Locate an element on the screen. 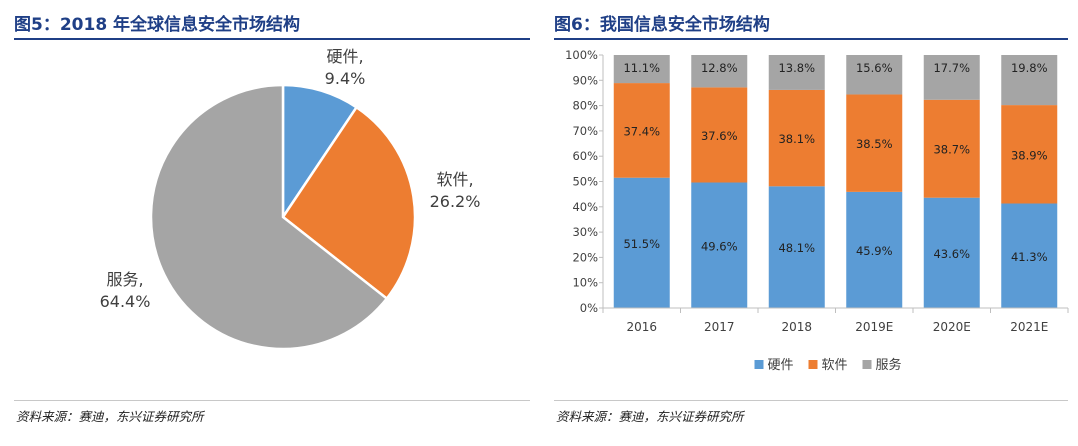 This screenshot has height=446, width=1078. chart-legend: 硬件 软件 服务 is located at coordinates (828, 365).